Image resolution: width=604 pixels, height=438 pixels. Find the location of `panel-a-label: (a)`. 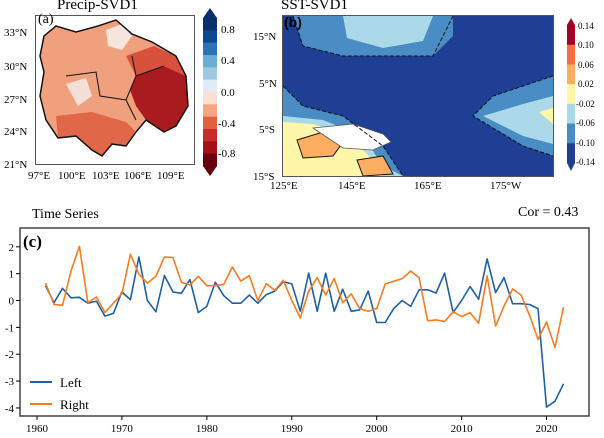

panel-a-label: (a) is located at coordinates (46, 19).